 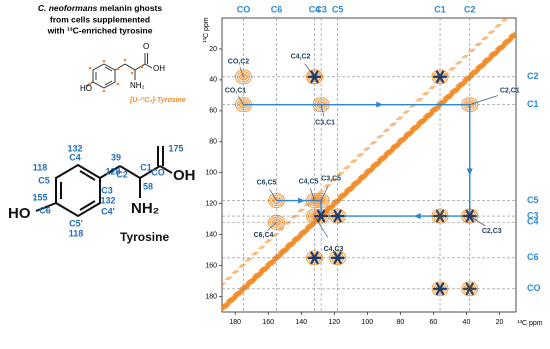 What do you see at coordinates (211, 265) in the screenshot?
I see `y-tick-label: 160` at bounding box center [211, 265].